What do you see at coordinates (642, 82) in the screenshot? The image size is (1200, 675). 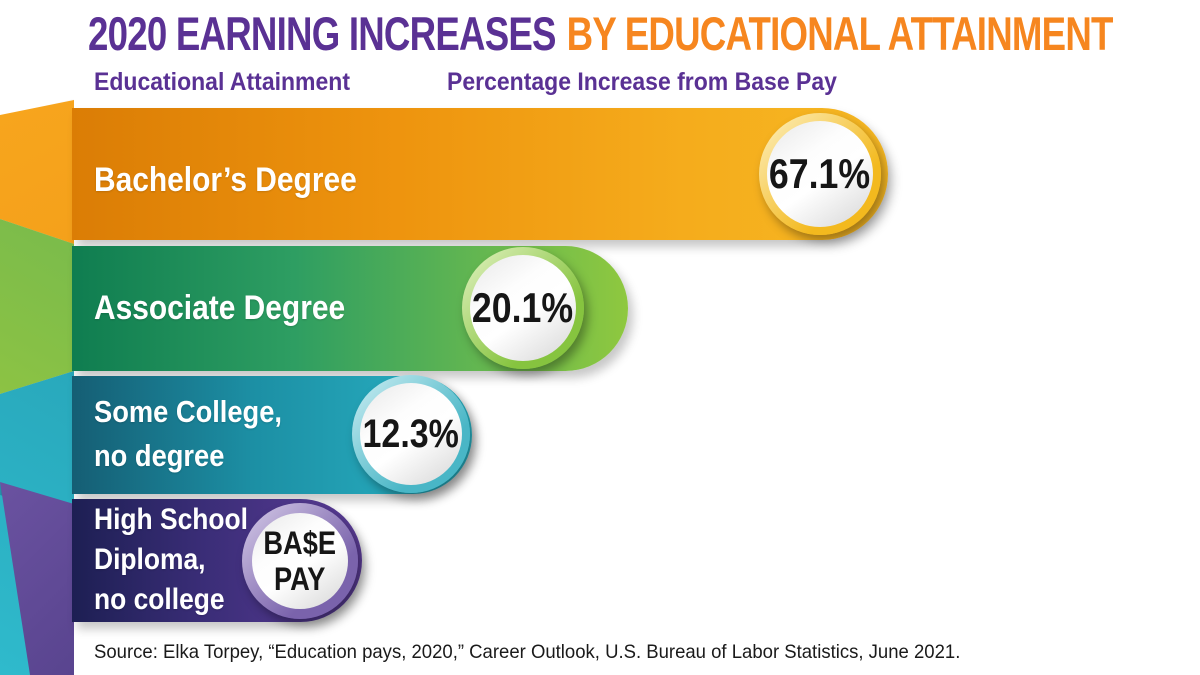 I see `column-header-percentage: Percentage Increase from Base Pay` at bounding box center [642, 82].